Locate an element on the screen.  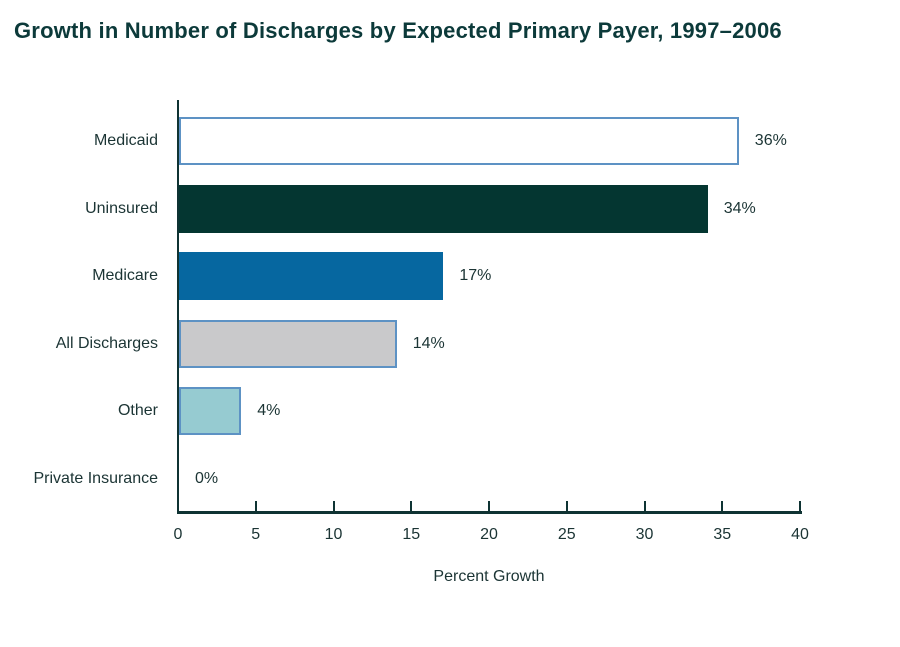
x-axis-tick-label-30: 30 is located at coordinates (644, 534).